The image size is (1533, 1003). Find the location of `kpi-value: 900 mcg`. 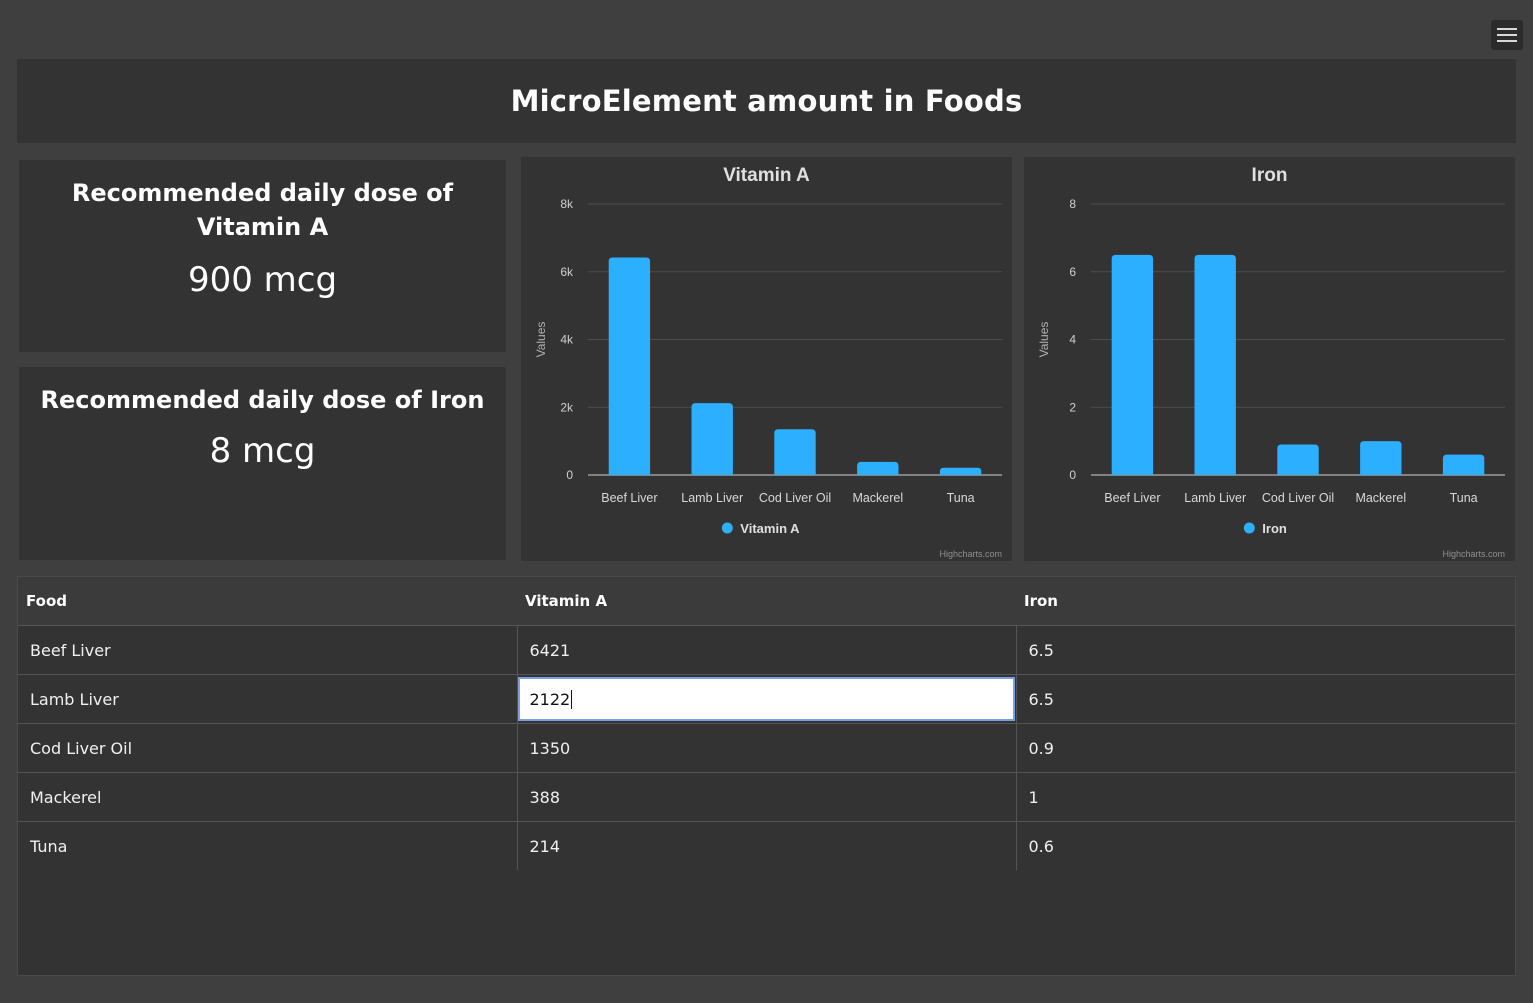

kpi-value: 900 mcg is located at coordinates (262, 280).